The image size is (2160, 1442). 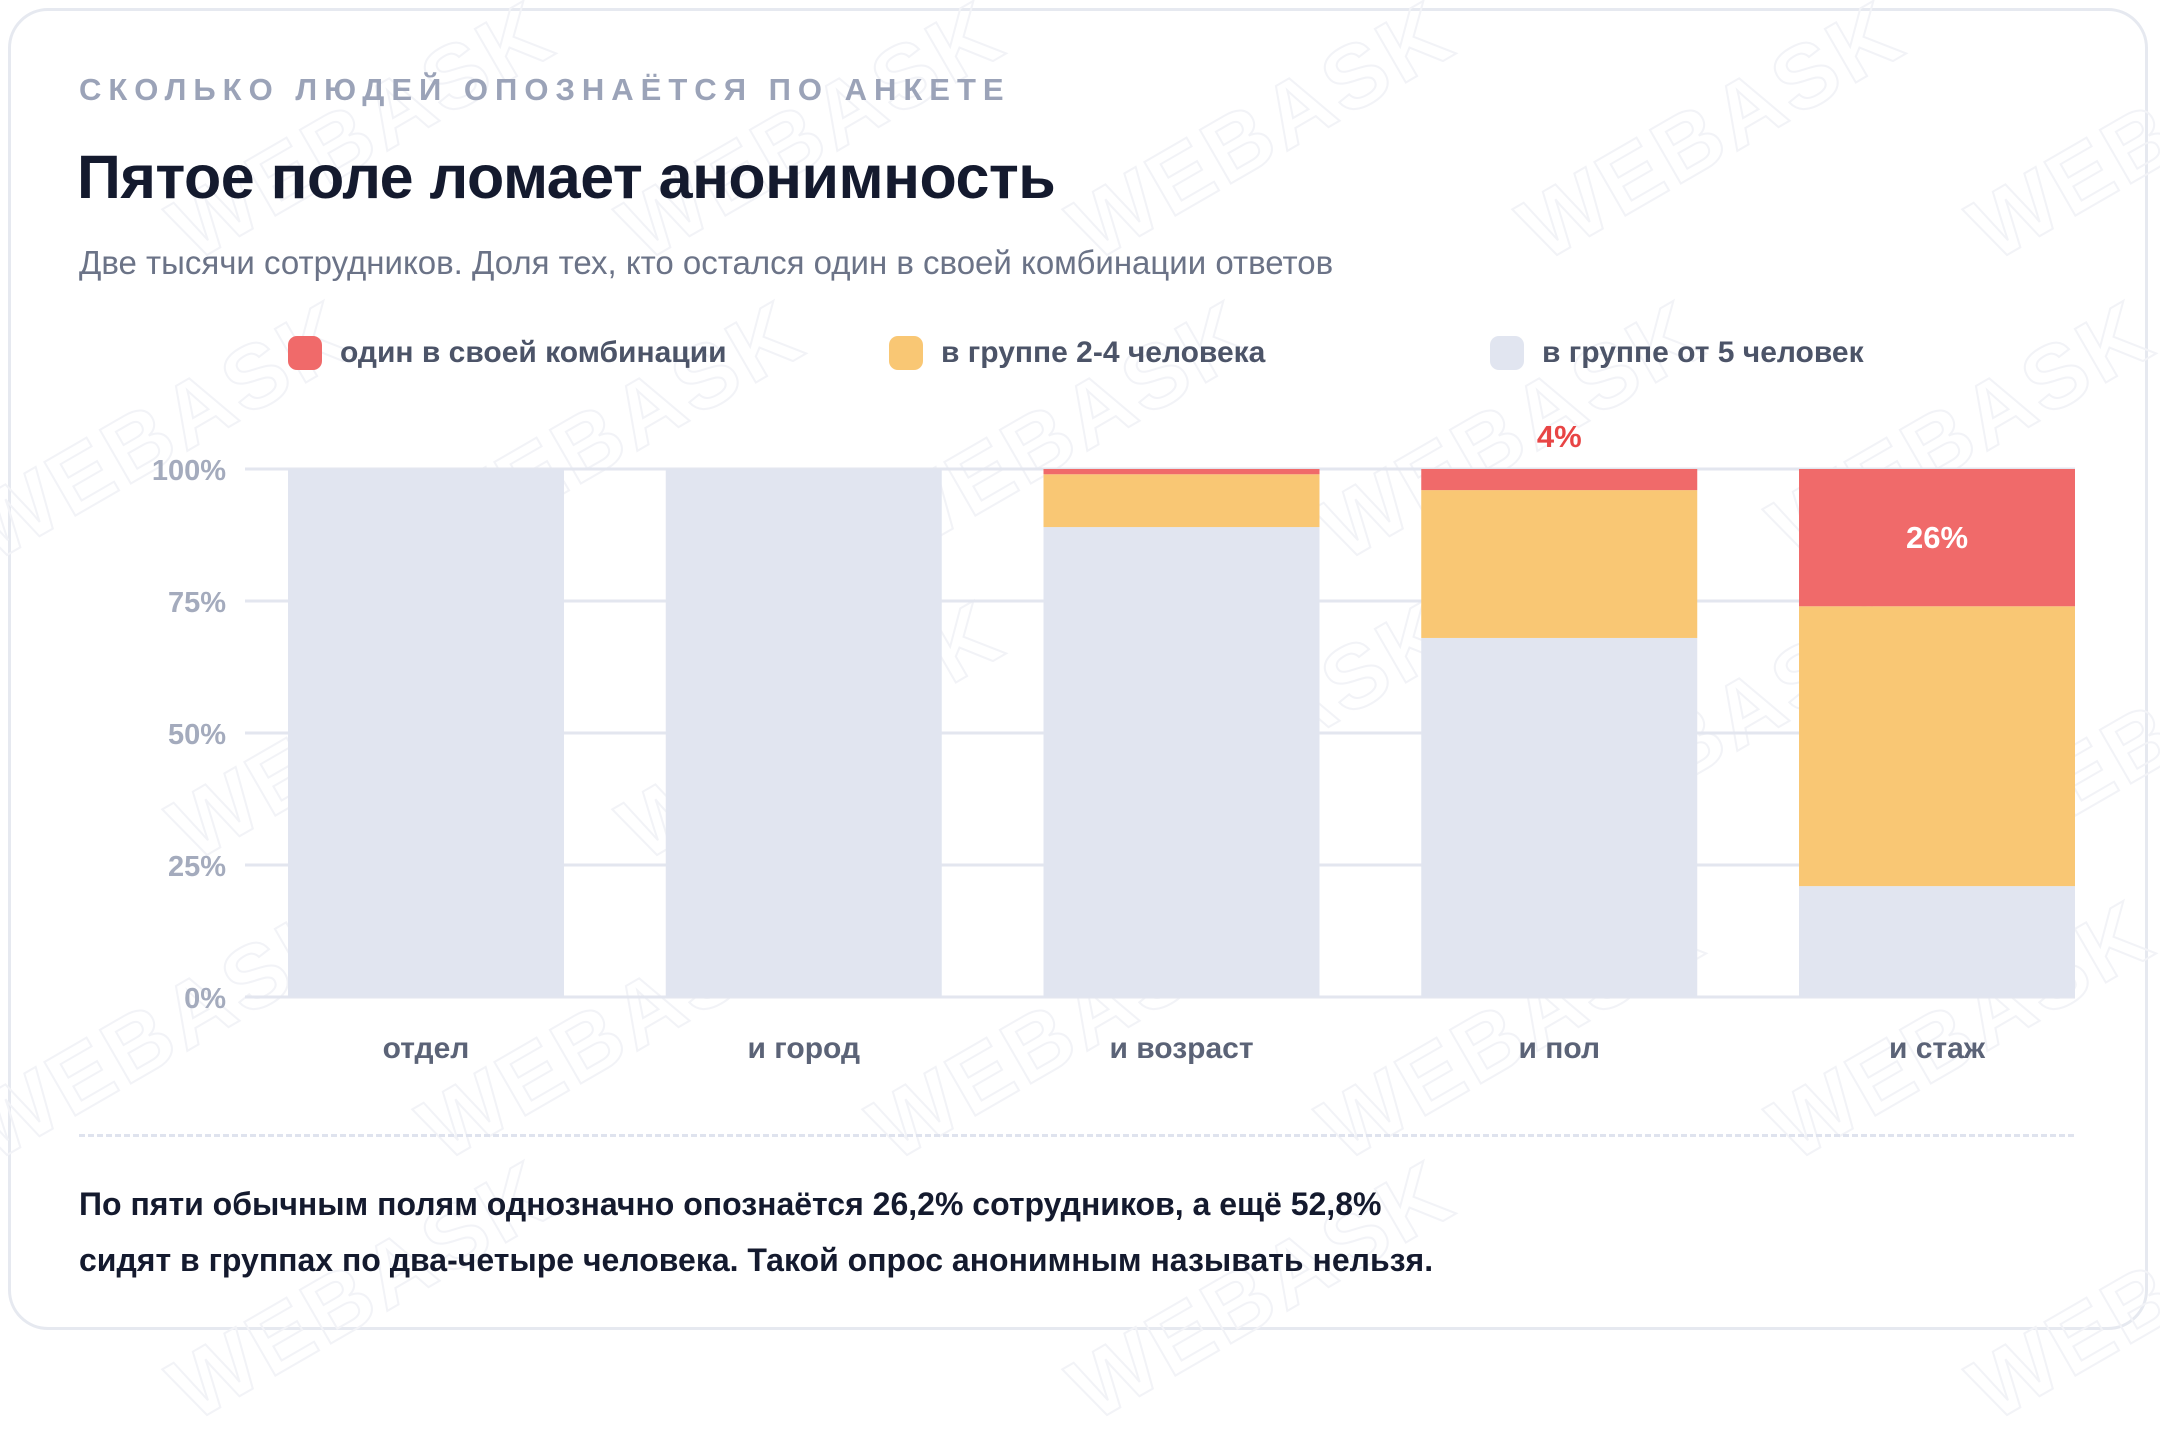 I want to click on x-category-label: и возраст, so click(x=1181, y=1048).